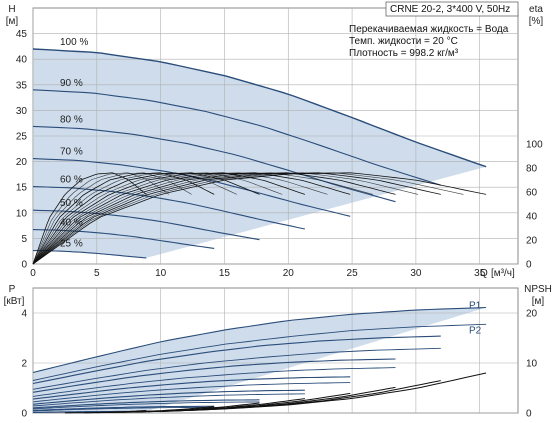  I want to click on speed-label-50: 50 %, so click(71, 203).